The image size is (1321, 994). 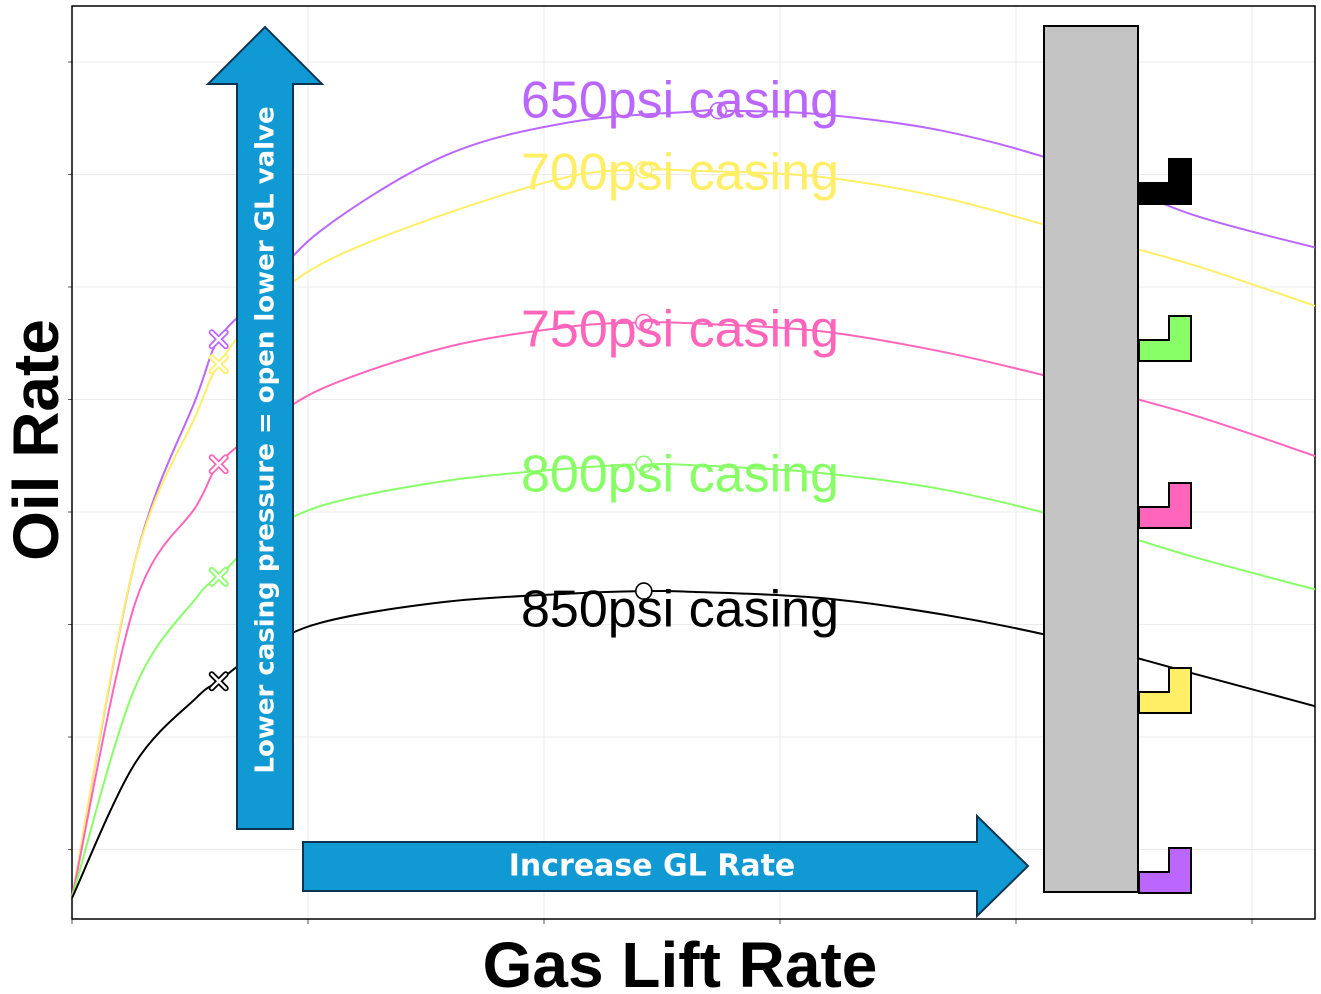 I want to click on series-label: 750psi casing, so click(x=680, y=330).